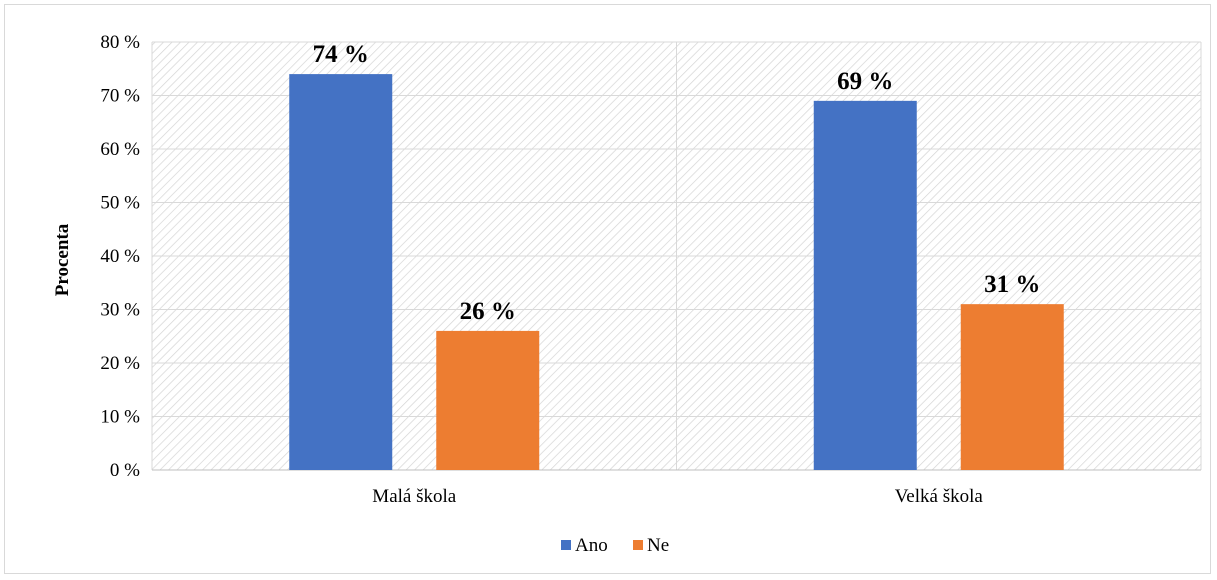 This screenshot has height=580, width=1217. What do you see at coordinates (62, 259) in the screenshot?
I see `y-axis-label: Procenta` at bounding box center [62, 259].